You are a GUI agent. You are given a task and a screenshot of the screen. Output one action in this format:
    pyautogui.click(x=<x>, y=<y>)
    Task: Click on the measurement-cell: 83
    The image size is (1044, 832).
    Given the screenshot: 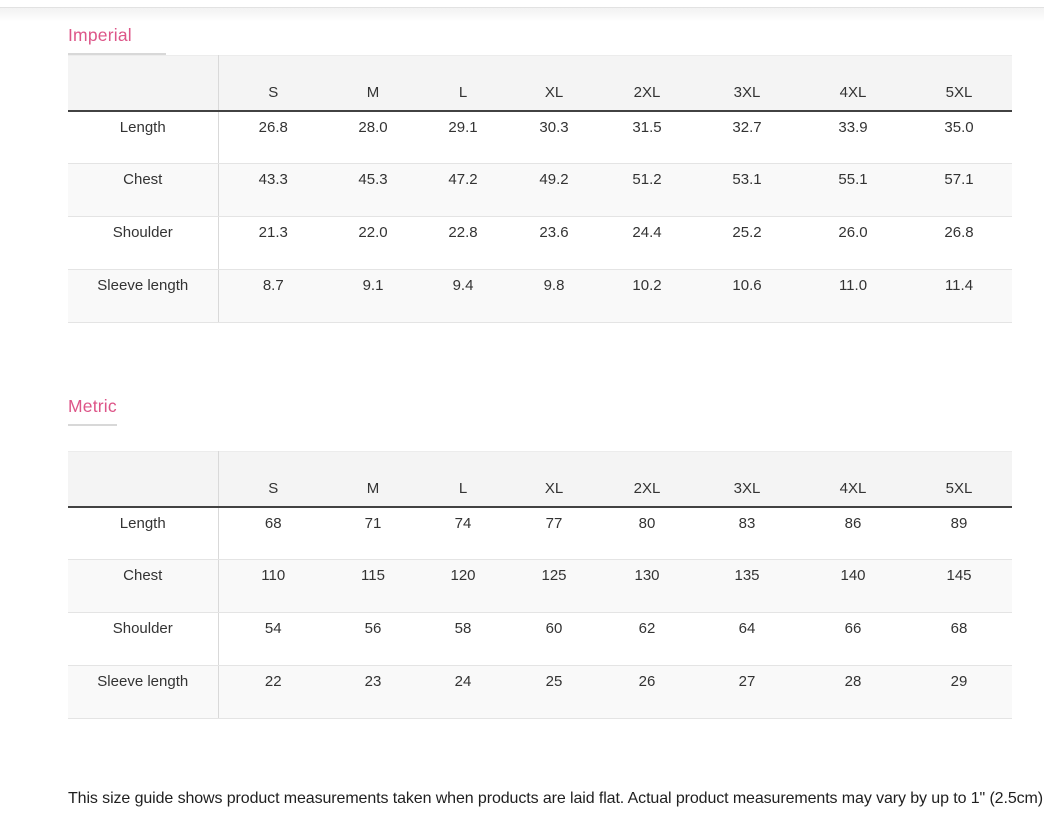 What is the action you would take?
    pyautogui.click(x=747, y=533)
    